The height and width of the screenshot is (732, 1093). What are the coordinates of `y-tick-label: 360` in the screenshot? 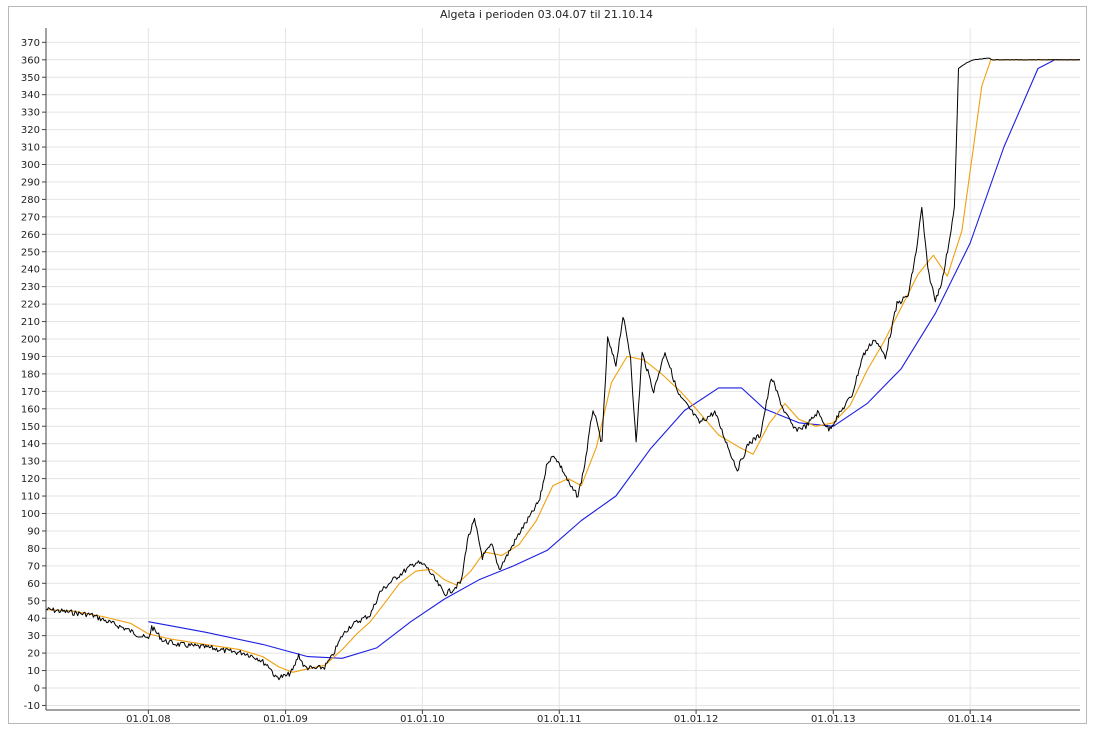 It's located at (30, 60).